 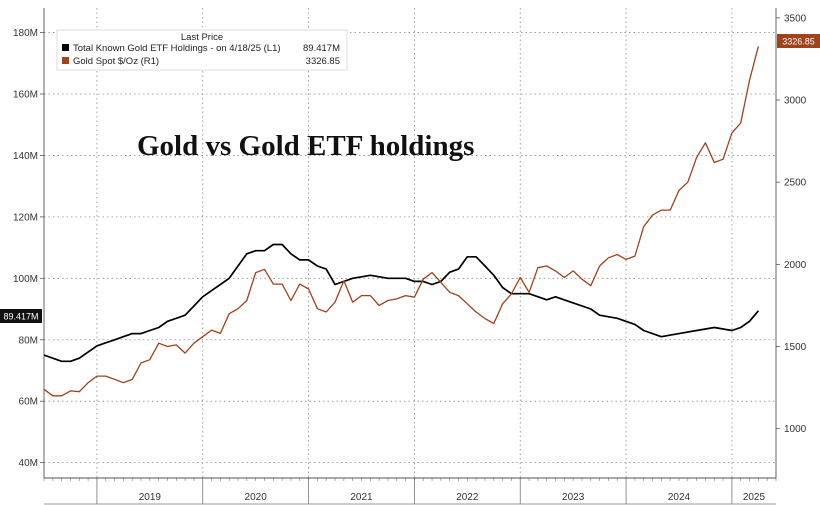 What do you see at coordinates (25, 156) in the screenshot?
I see `left-axis-tick-label: 140M` at bounding box center [25, 156].